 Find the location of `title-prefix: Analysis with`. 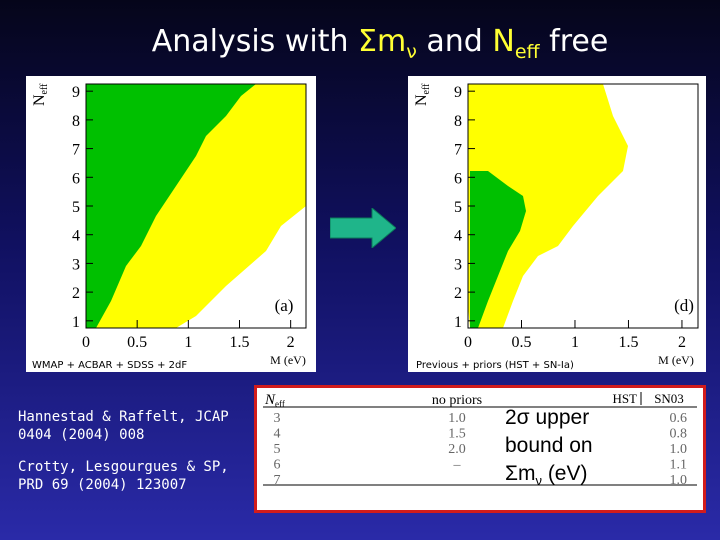

title-prefix: Analysis with is located at coordinates (255, 41).